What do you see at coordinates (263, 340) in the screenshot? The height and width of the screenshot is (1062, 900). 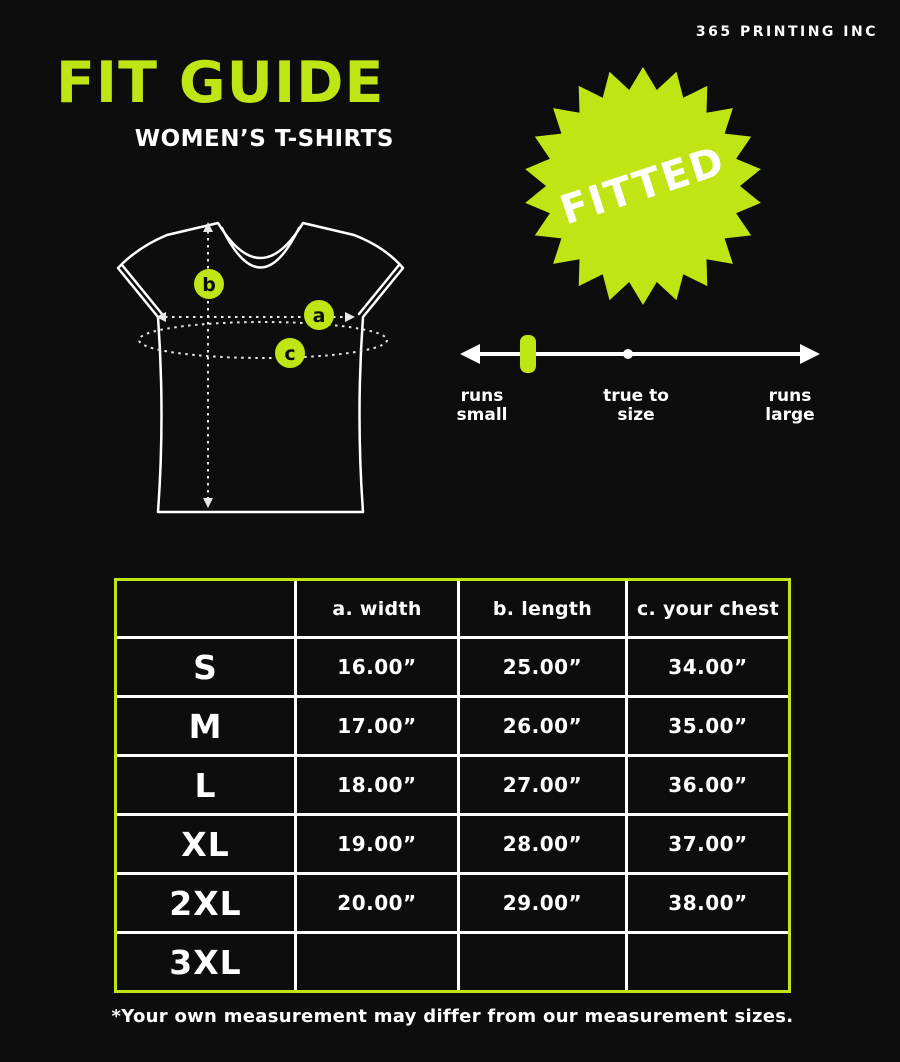 I see `chest-guide-ellipse` at bounding box center [263, 340].